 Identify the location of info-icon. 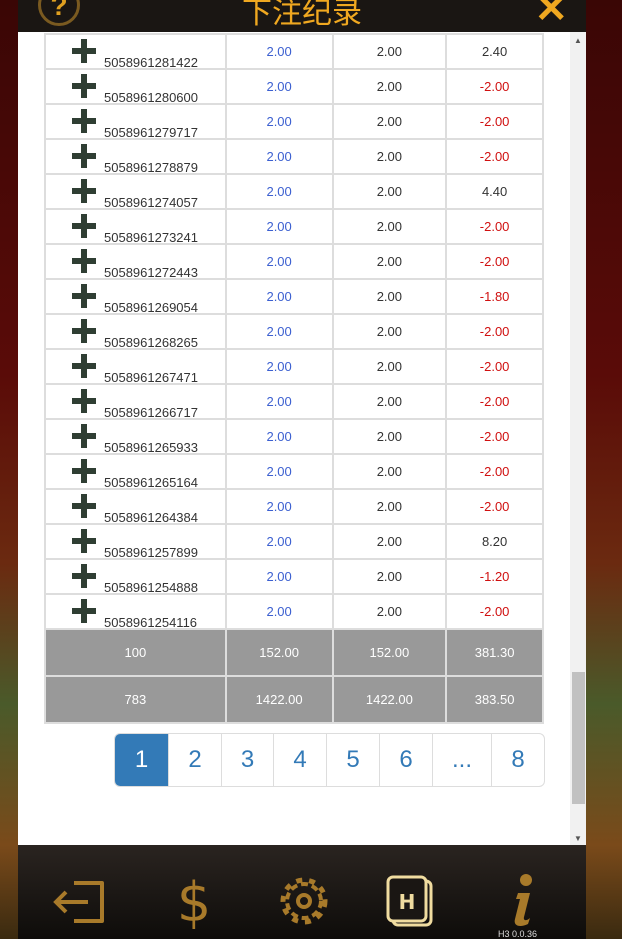
(522, 901).